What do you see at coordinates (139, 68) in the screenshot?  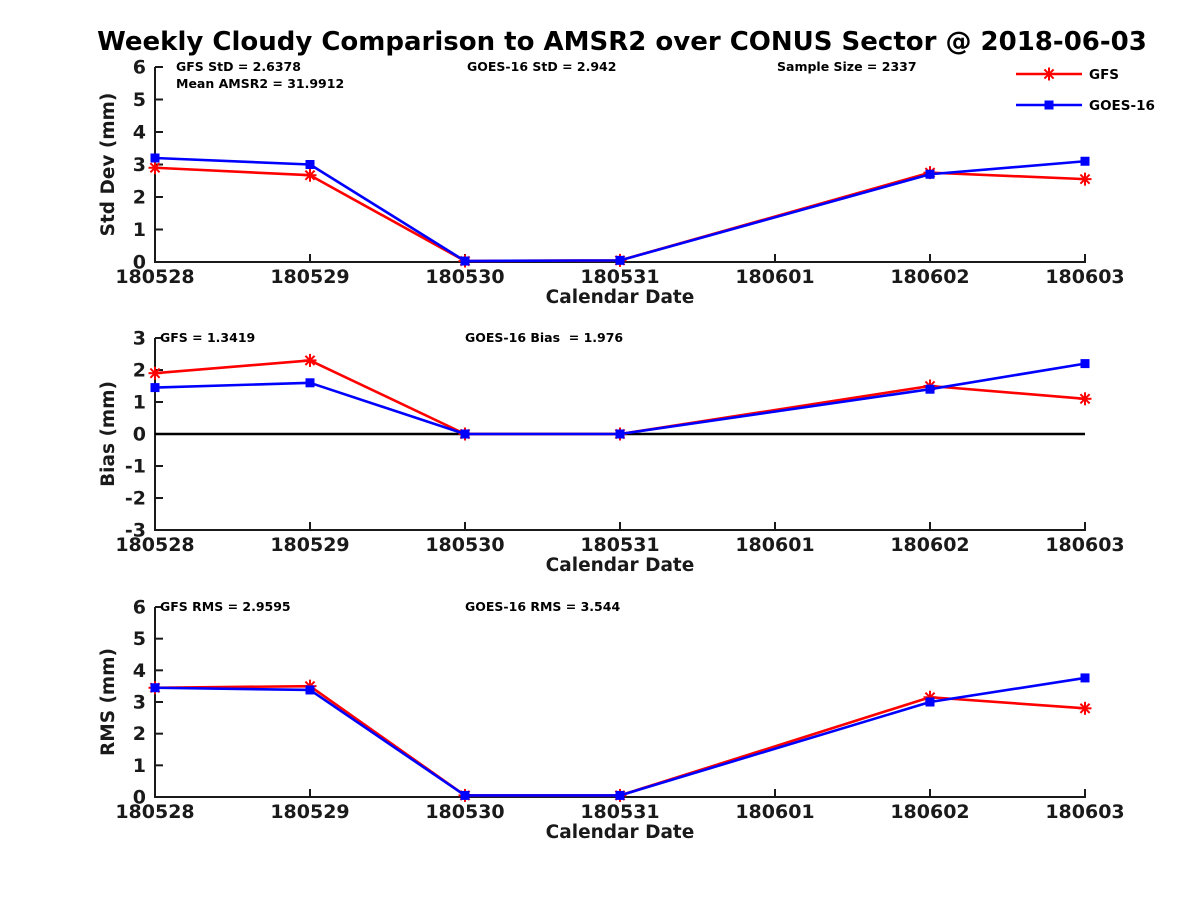 I see `y-tick-label: 6` at bounding box center [139, 68].